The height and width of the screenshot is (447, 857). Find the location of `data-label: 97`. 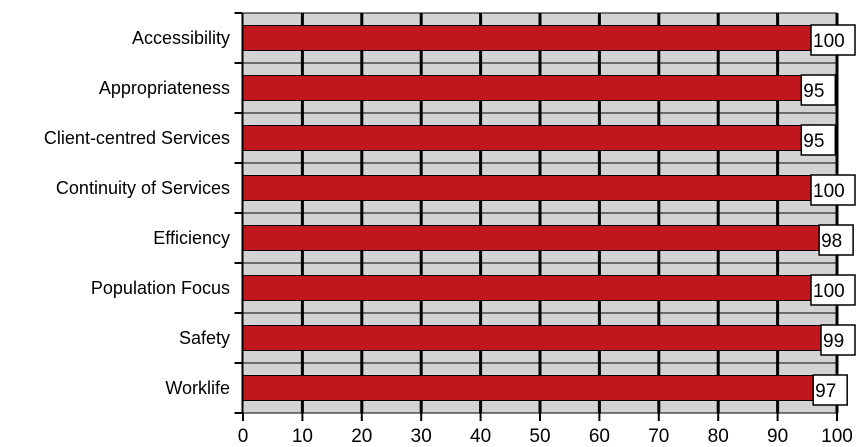

data-label: 97 is located at coordinates (825, 391).